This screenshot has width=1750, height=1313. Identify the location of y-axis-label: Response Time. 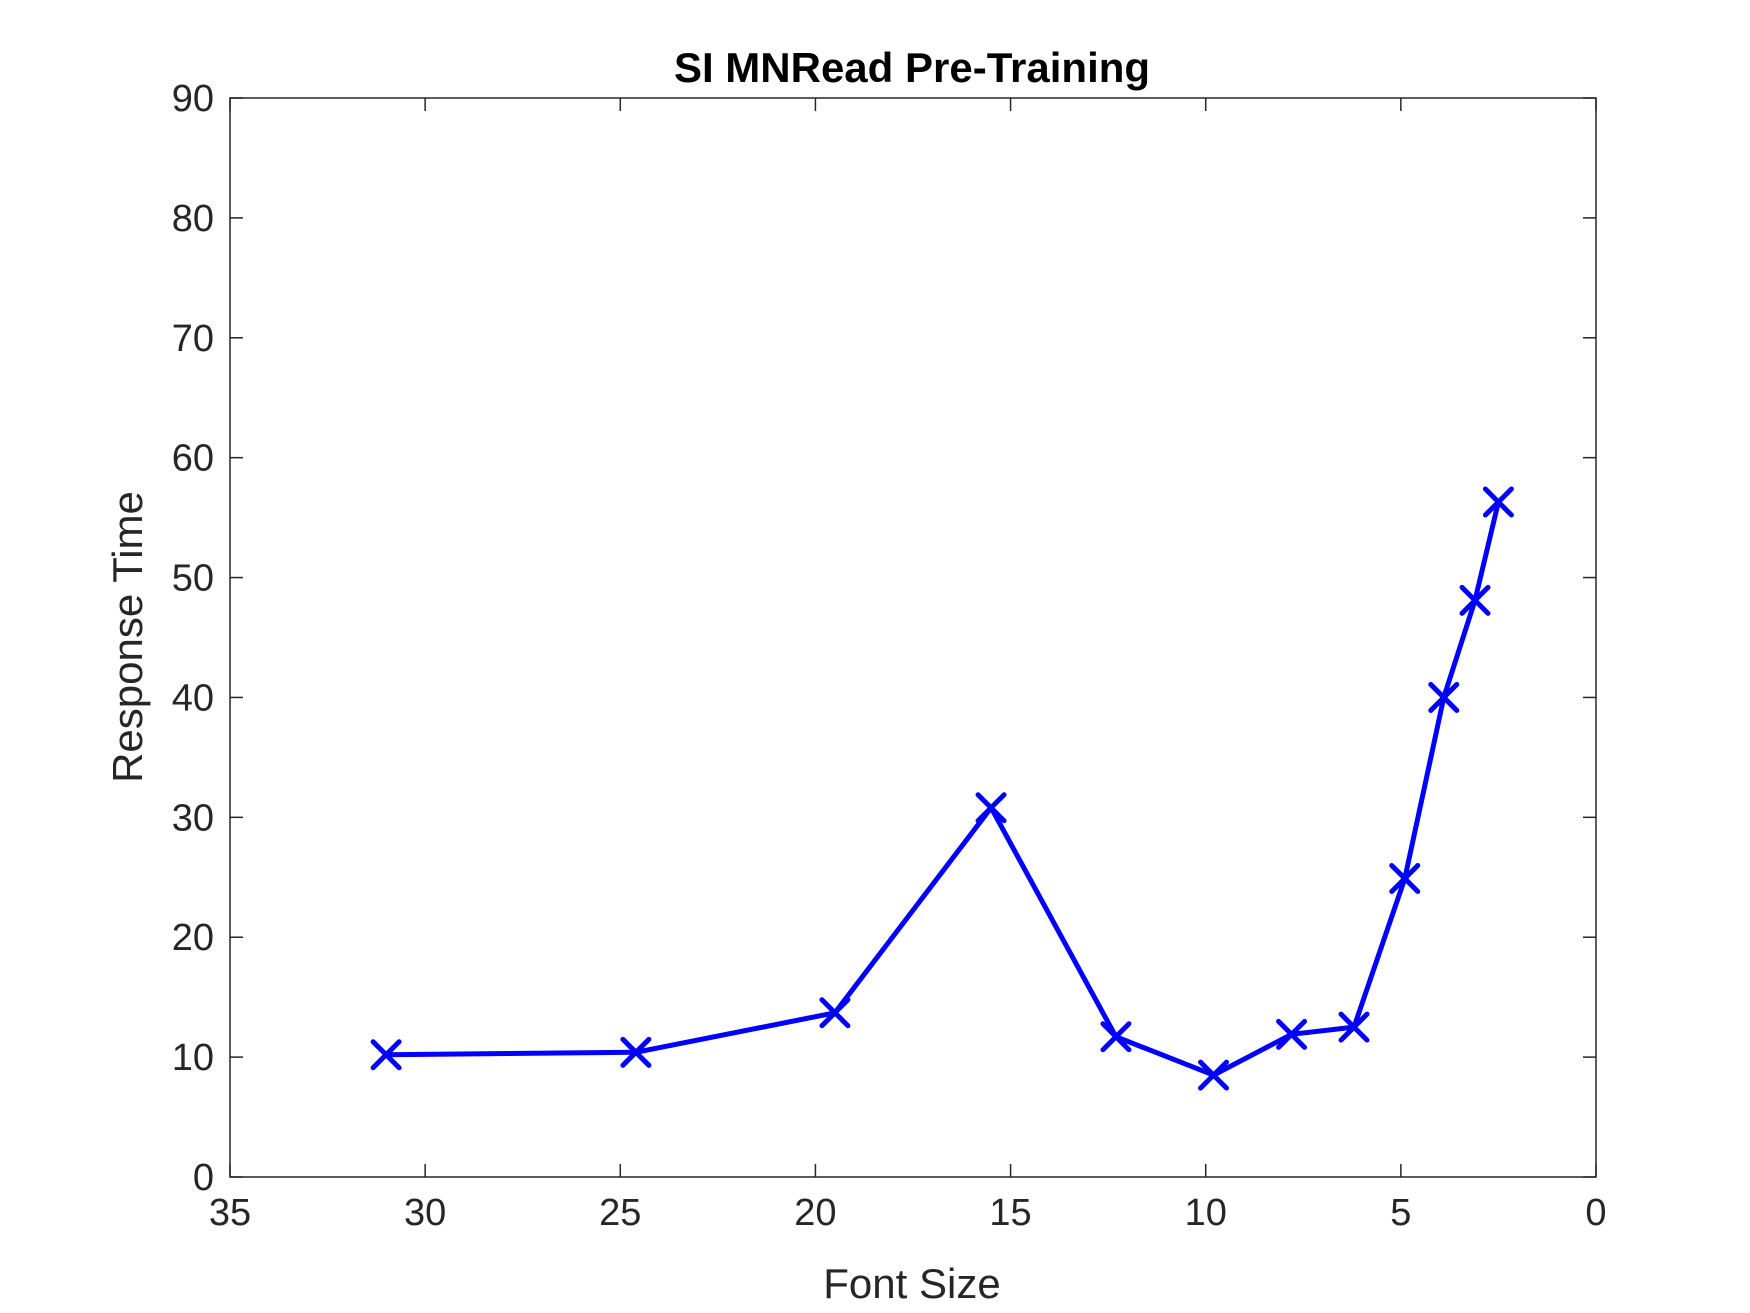
(127, 637).